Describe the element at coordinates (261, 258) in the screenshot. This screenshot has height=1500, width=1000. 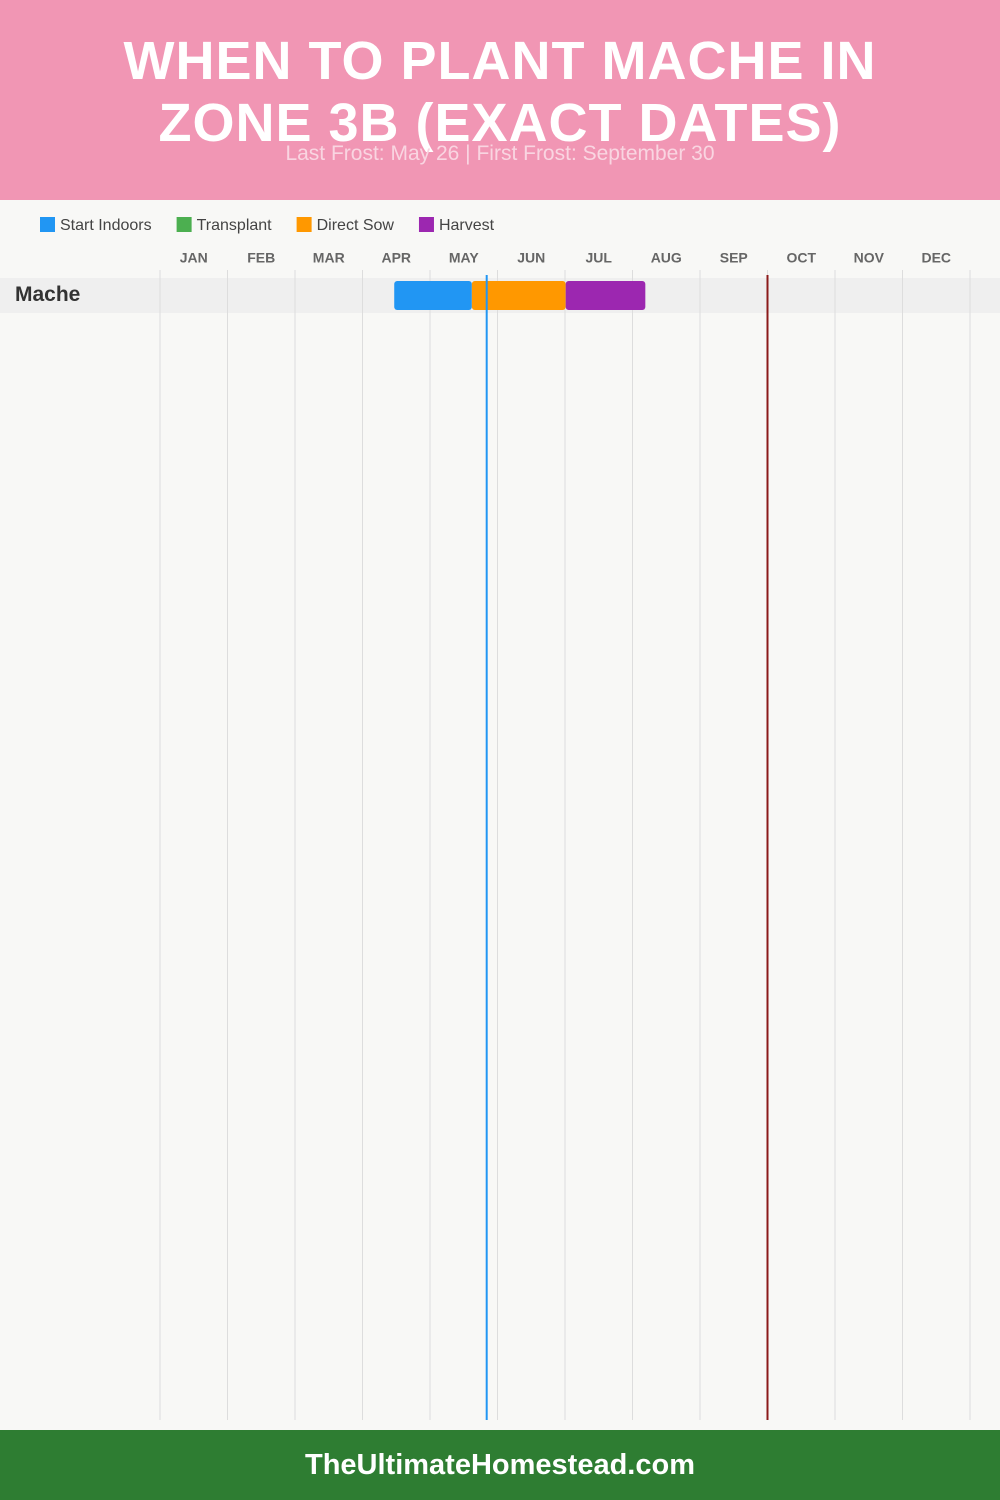
I see `x-tick-label: FEB` at that location.